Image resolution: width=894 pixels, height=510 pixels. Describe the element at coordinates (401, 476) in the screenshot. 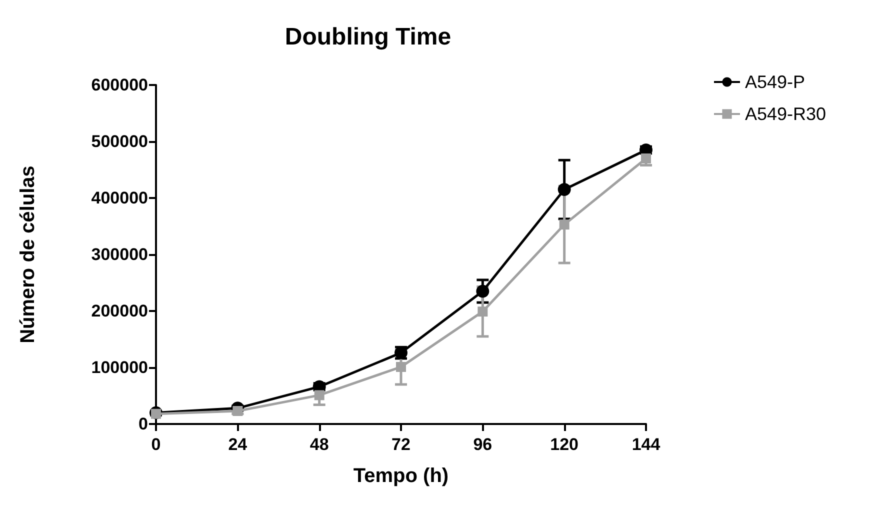

I see `x-axis-title: Tempo (h)` at that location.